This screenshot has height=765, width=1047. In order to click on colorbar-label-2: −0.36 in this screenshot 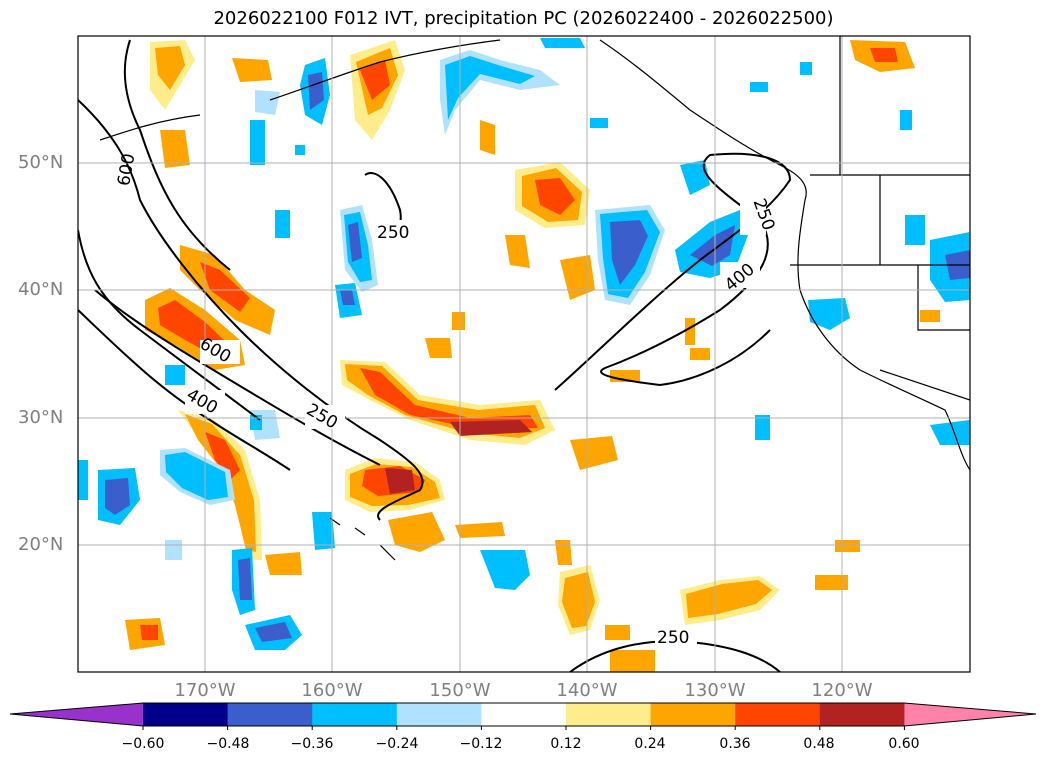, I will do `click(312, 744)`.